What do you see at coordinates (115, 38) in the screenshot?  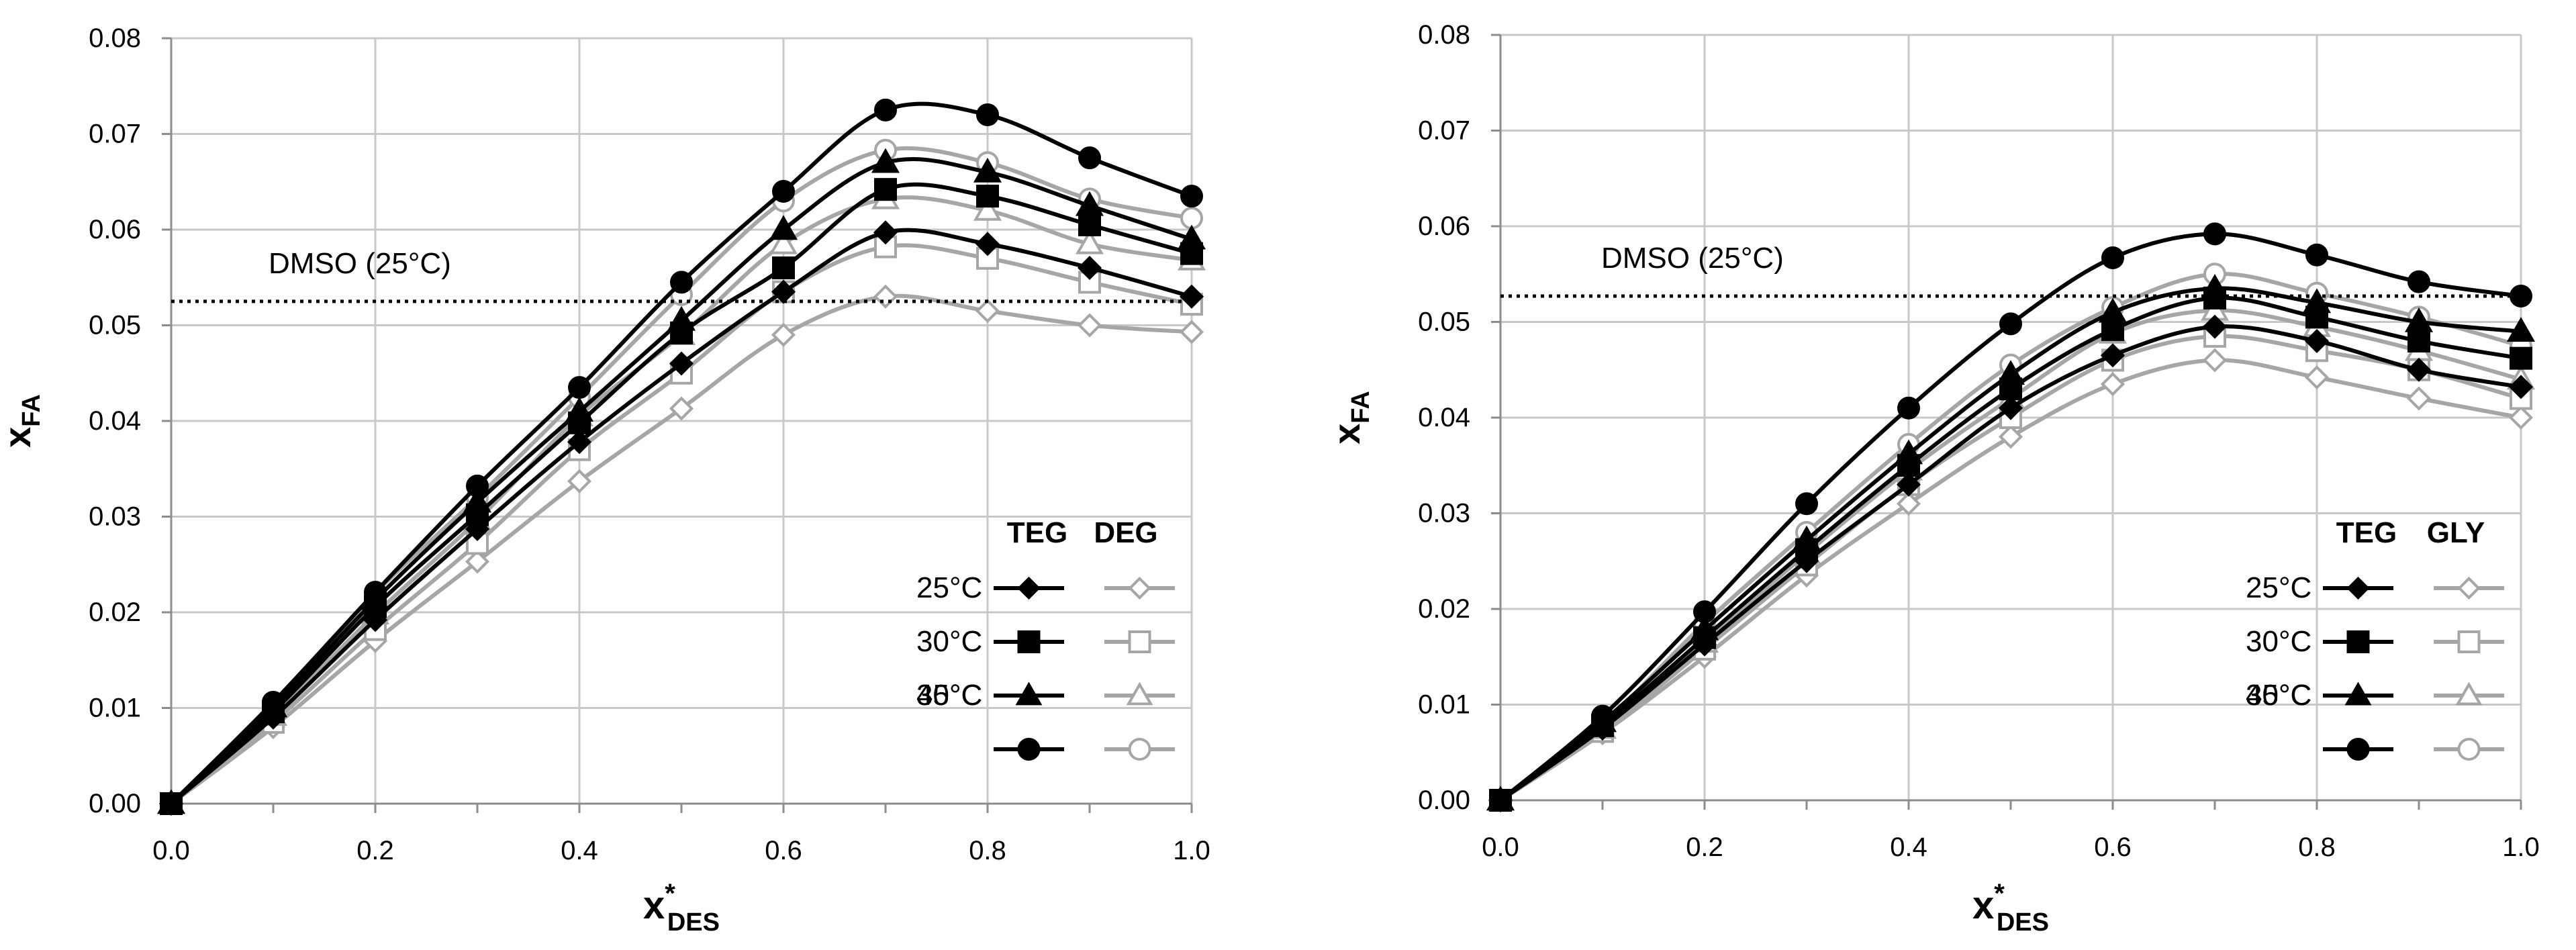 I see `y-tick-label: 0.08` at bounding box center [115, 38].